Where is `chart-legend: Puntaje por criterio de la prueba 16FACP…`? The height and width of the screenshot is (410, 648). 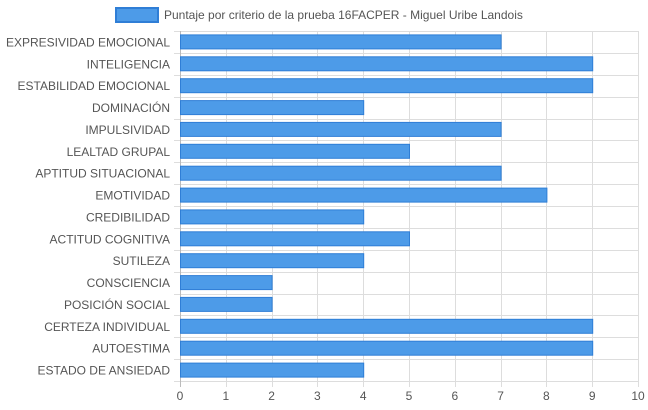 chart-legend: Puntaje por criterio de la prueba 16FACP… is located at coordinates (319, 15).